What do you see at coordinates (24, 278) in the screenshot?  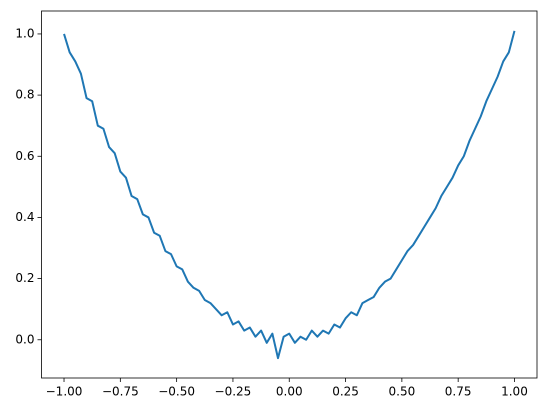 I see `y-tick-label: 0.2` at bounding box center [24, 278].